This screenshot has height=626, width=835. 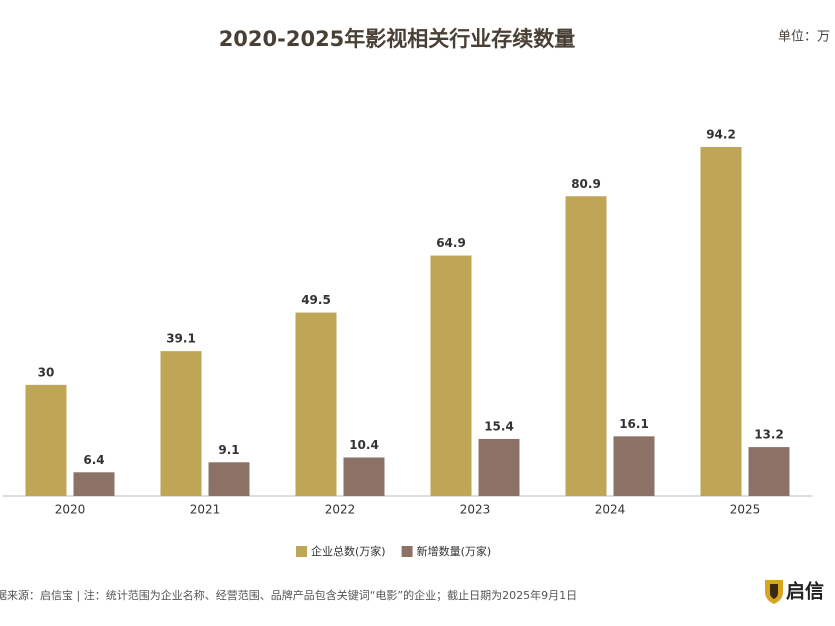 What do you see at coordinates (586, 184) in the screenshot?
I see `data-label: 80.9` at bounding box center [586, 184].